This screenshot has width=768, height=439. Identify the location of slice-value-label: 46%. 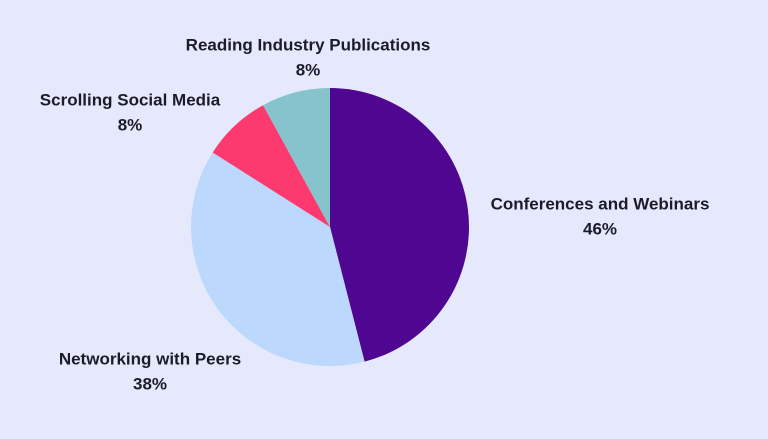
(600, 228).